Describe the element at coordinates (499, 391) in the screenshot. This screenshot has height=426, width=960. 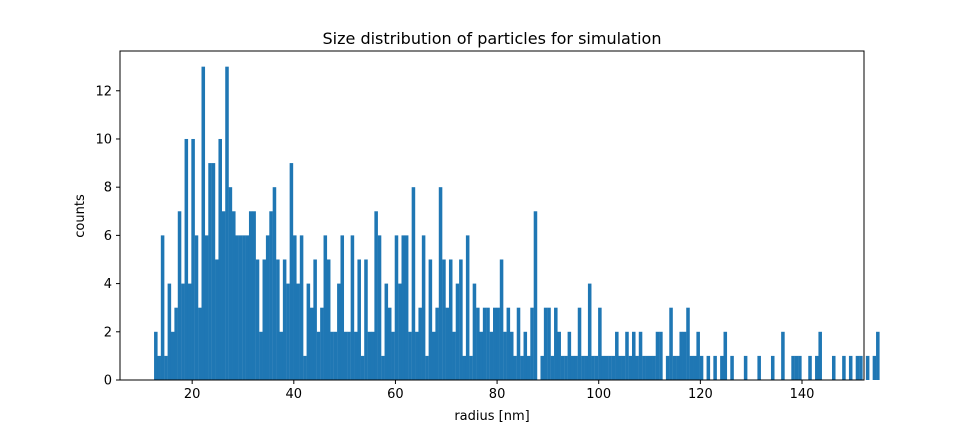
I see `x-axis-ticks: 20 40 60 80 100 120 140` at that location.